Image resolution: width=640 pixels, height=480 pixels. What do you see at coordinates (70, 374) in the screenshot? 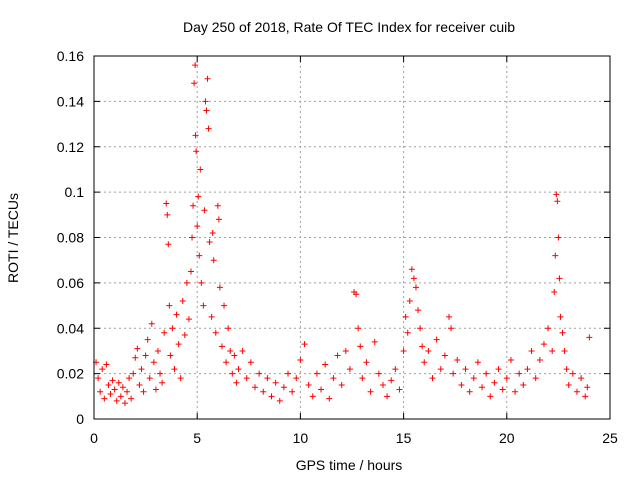
I see `y-tick-label: 0.02` at bounding box center [70, 374].